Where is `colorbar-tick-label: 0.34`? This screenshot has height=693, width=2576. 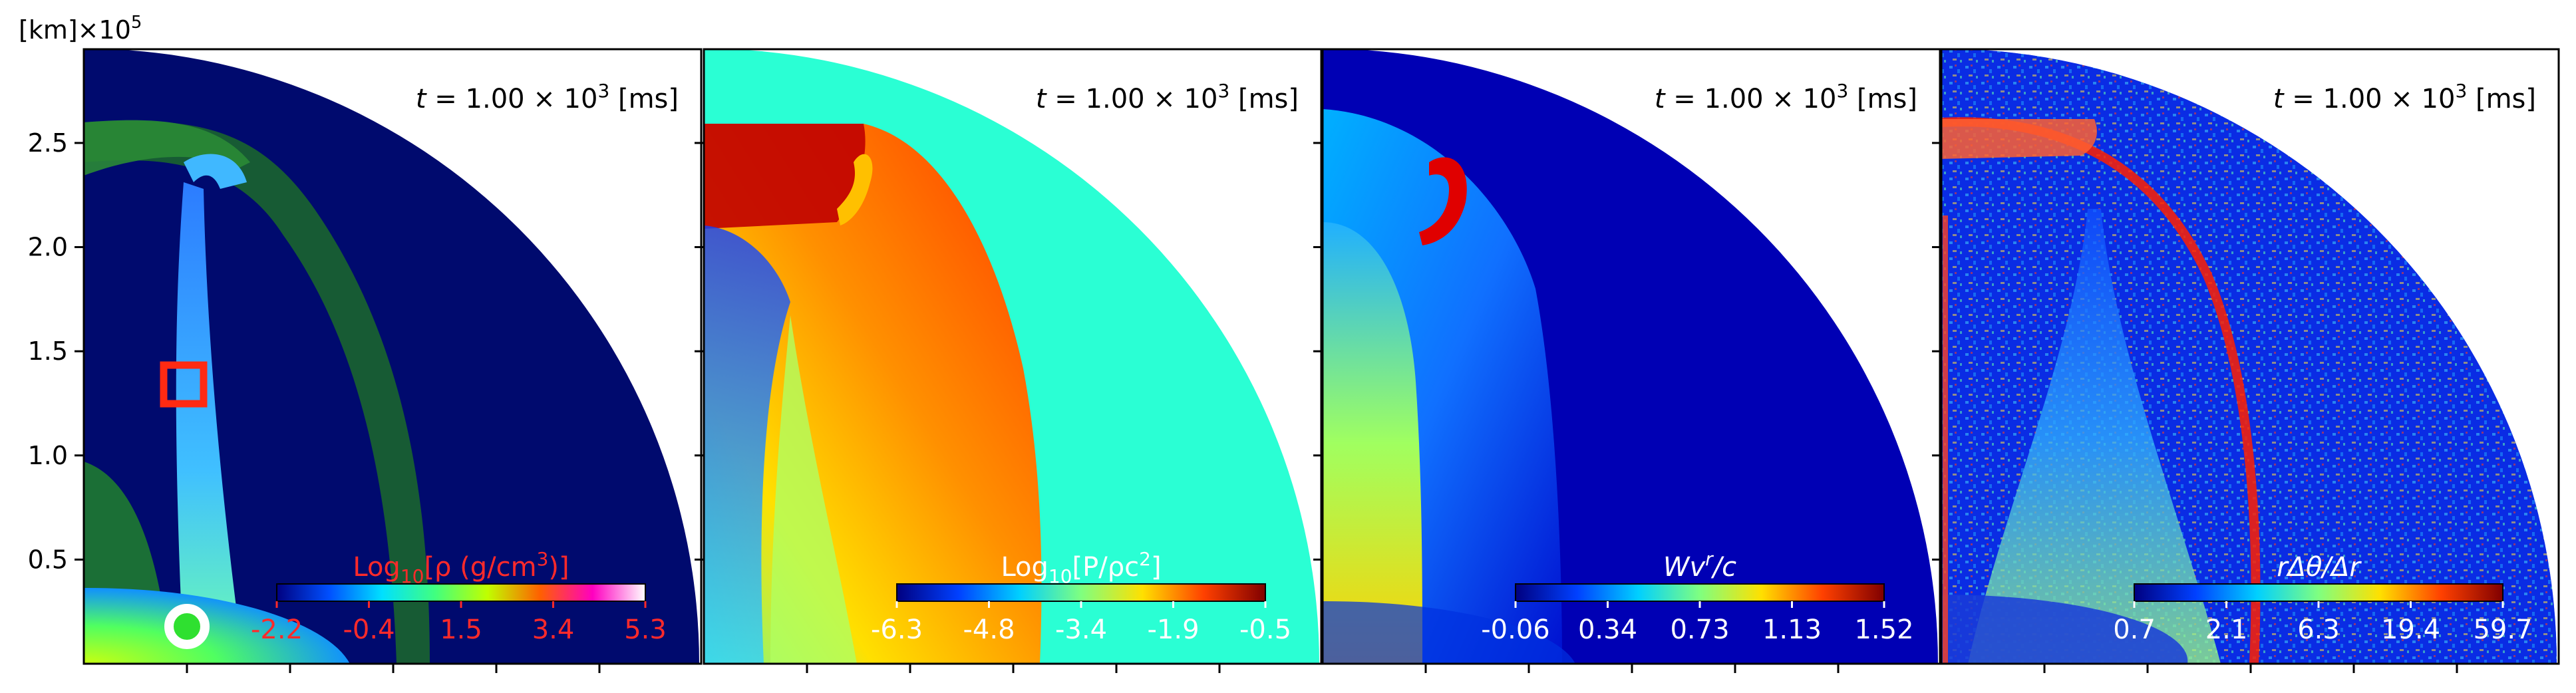 colorbar-tick-label: 0.34 is located at coordinates (1607, 630).